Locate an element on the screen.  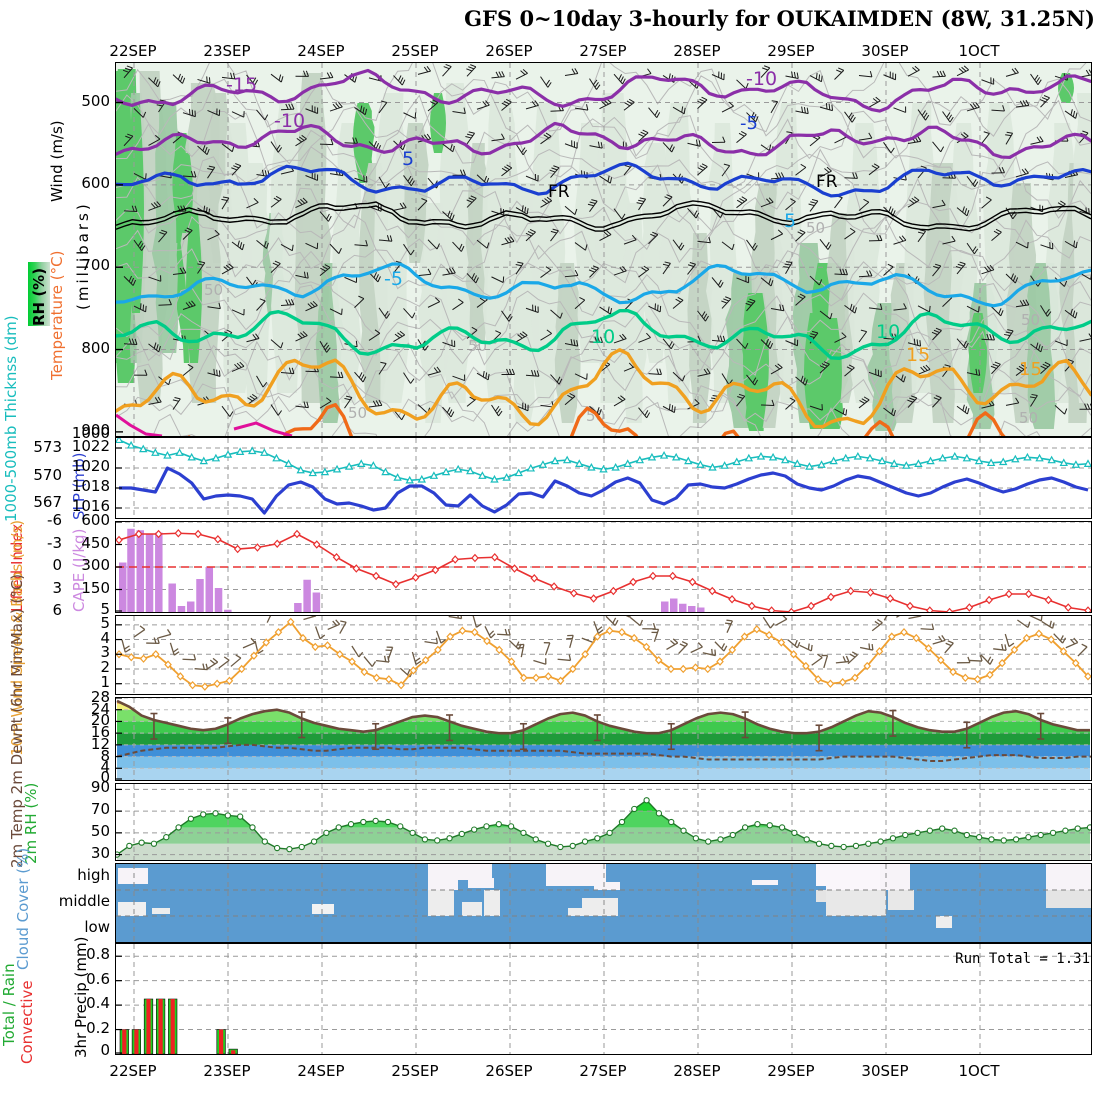
axis-tick: -3 is located at coordinates (54, 542).